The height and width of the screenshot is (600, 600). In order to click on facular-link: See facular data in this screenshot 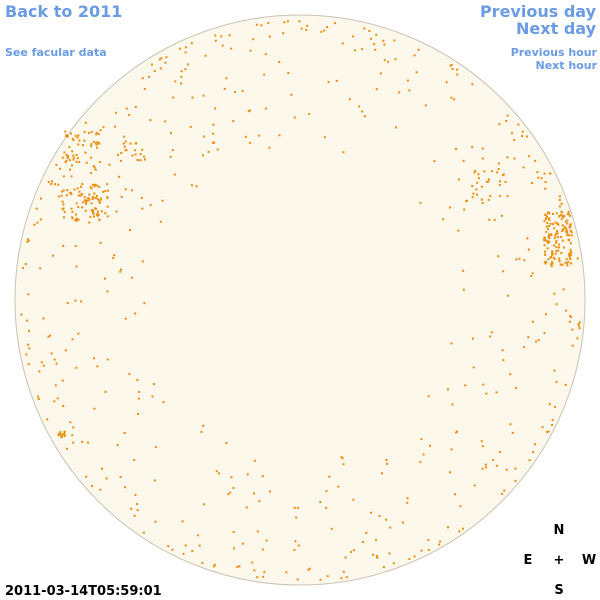, I will do `click(56, 52)`.